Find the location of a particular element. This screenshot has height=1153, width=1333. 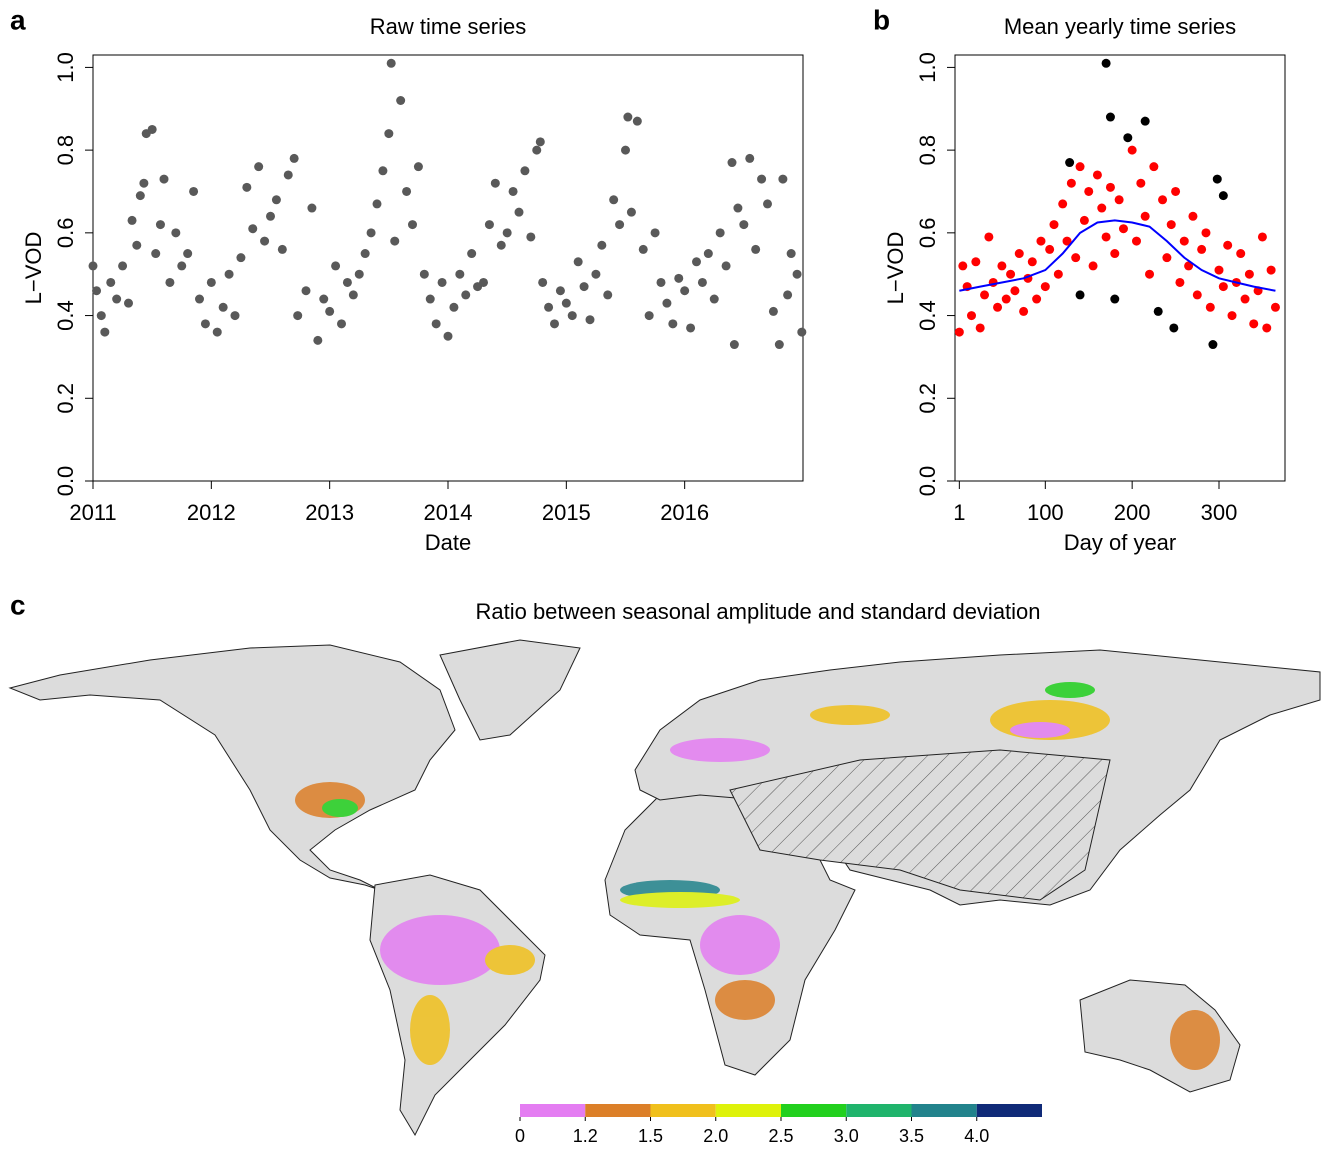

x-tick-label: 300 is located at coordinates (1219, 512).